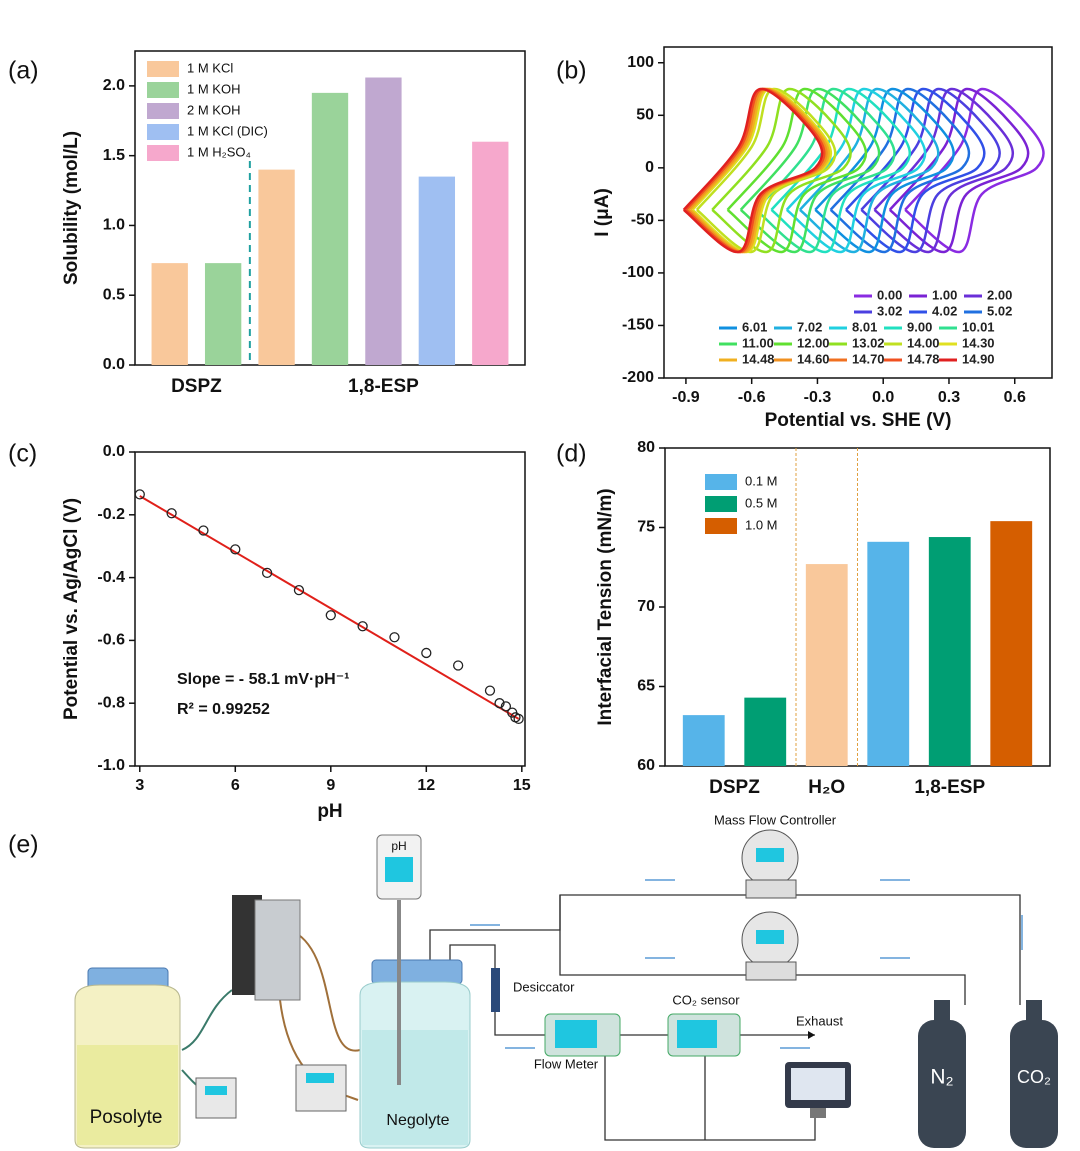 The height and width of the screenshot is (1151, 1080). I want to click on pipe, so click(710, 1098).